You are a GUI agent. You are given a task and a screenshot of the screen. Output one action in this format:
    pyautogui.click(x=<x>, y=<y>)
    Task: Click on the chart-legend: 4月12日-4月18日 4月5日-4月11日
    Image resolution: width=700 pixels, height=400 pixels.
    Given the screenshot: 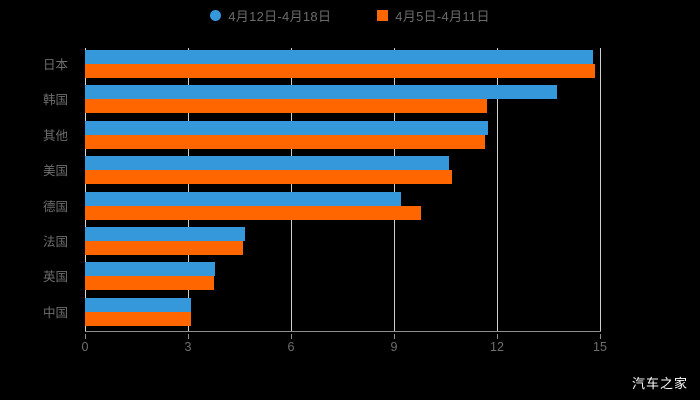 What is the action you would take?
    pyautogui.click(x=350, y=15)
    